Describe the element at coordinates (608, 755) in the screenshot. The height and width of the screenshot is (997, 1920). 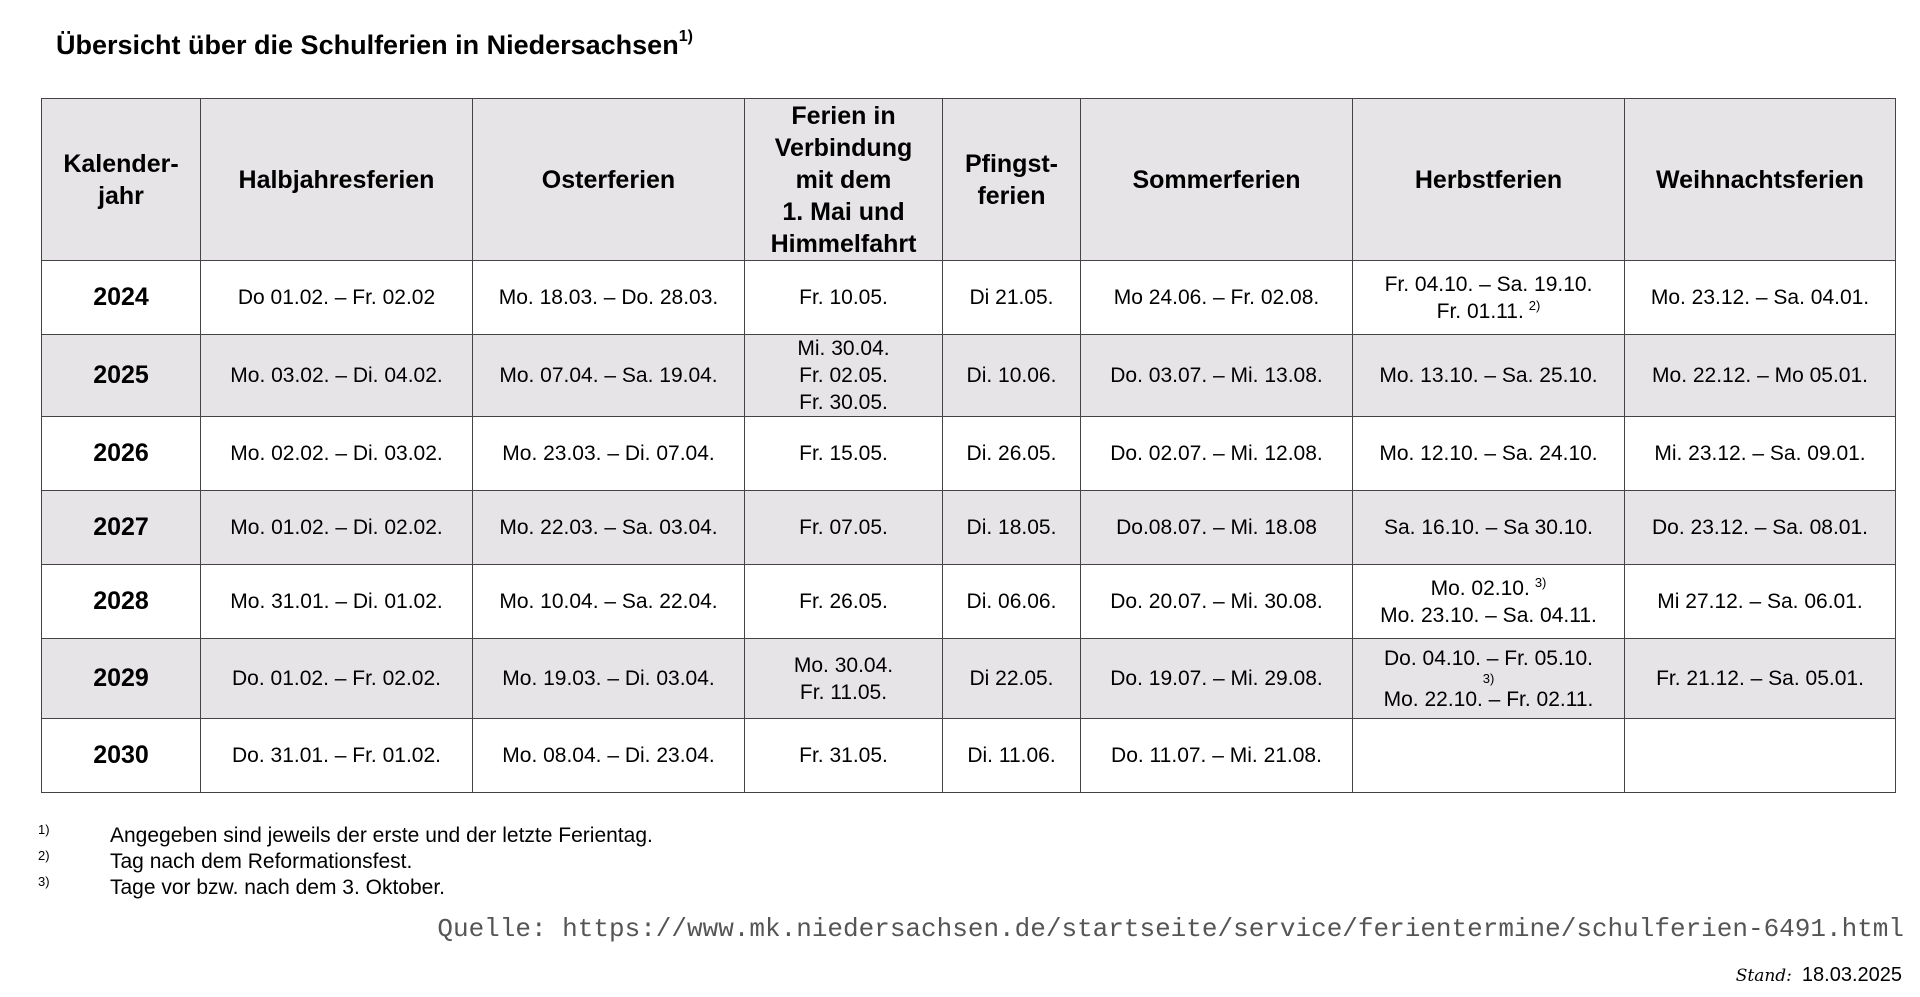
I see `oster-cell: Mo. 08.04. – Di. 23.04.` at that location.